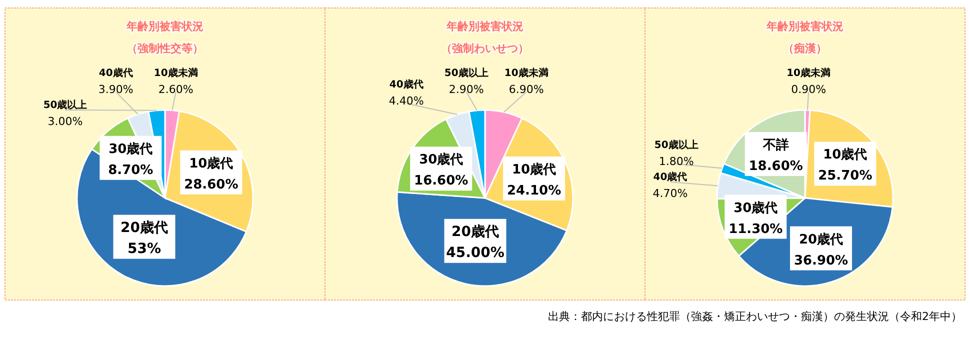 This screenshot has width=970, height=340. I want to click on data-label: 18.60%, so click(775, 166).